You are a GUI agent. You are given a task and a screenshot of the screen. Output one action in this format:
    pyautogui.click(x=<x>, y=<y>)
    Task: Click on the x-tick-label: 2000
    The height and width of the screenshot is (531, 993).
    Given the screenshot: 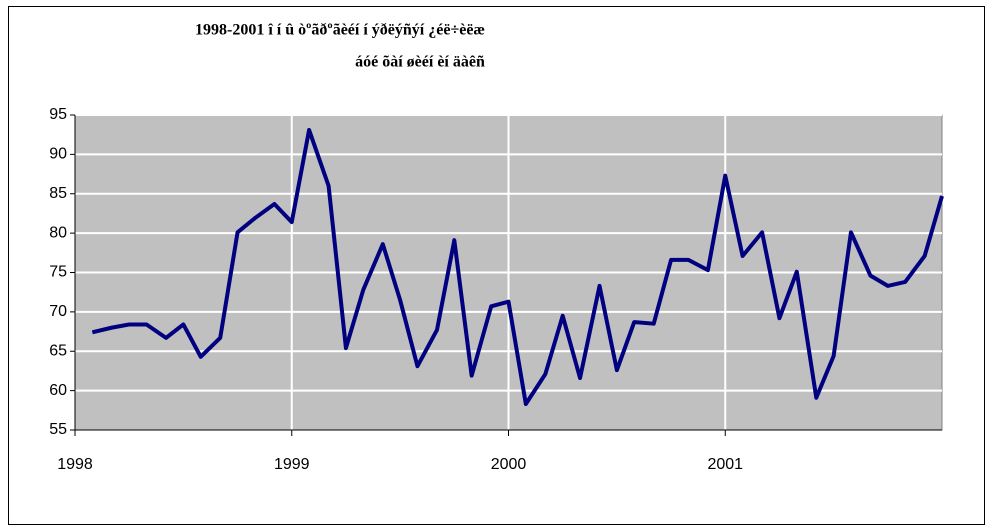 What is the action you would take?
    pyautogui.click(x=509, y=464)
    